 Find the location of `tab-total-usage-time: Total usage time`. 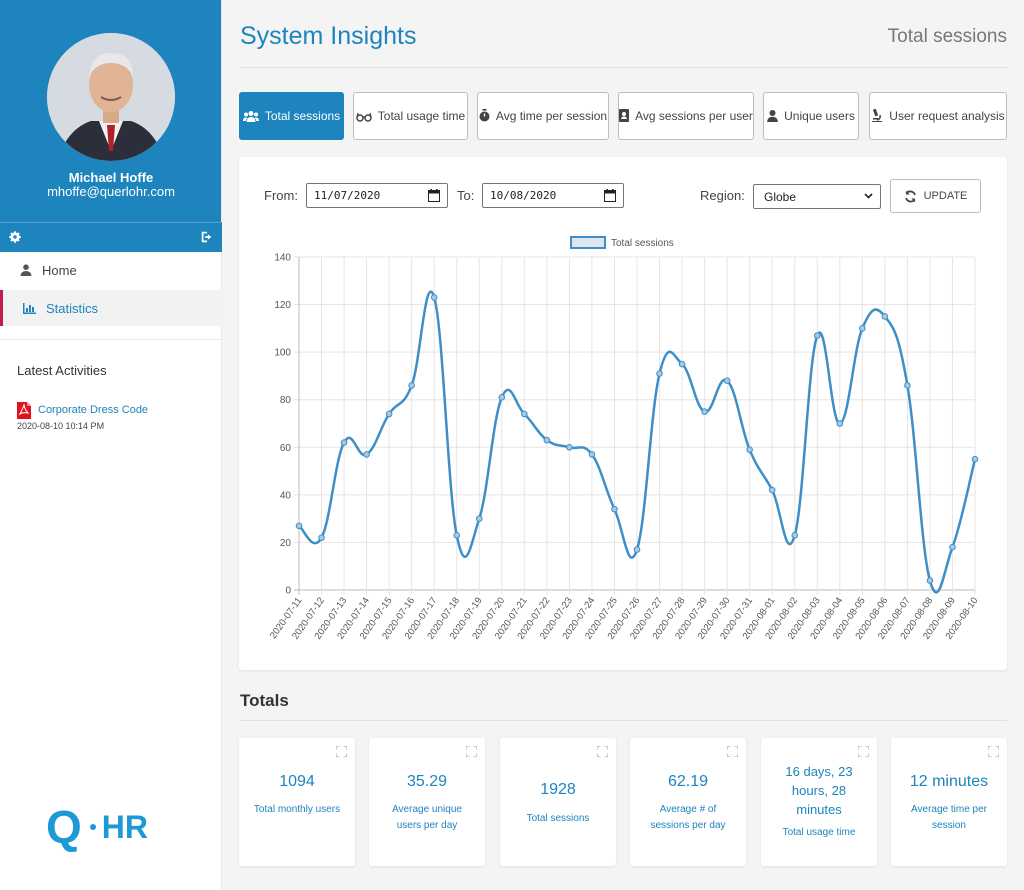

tab-total-usage-time: Total usage time is located at coordinates (410, 116).